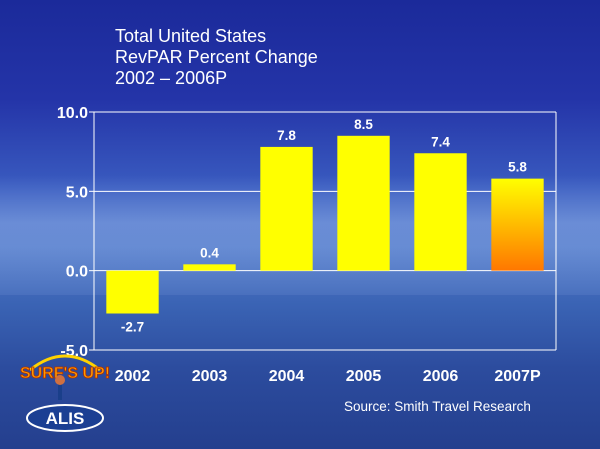 This screenshot has width=600, height=449. I want to click on x-tick-label-2004: 2004, so click(287, 376).